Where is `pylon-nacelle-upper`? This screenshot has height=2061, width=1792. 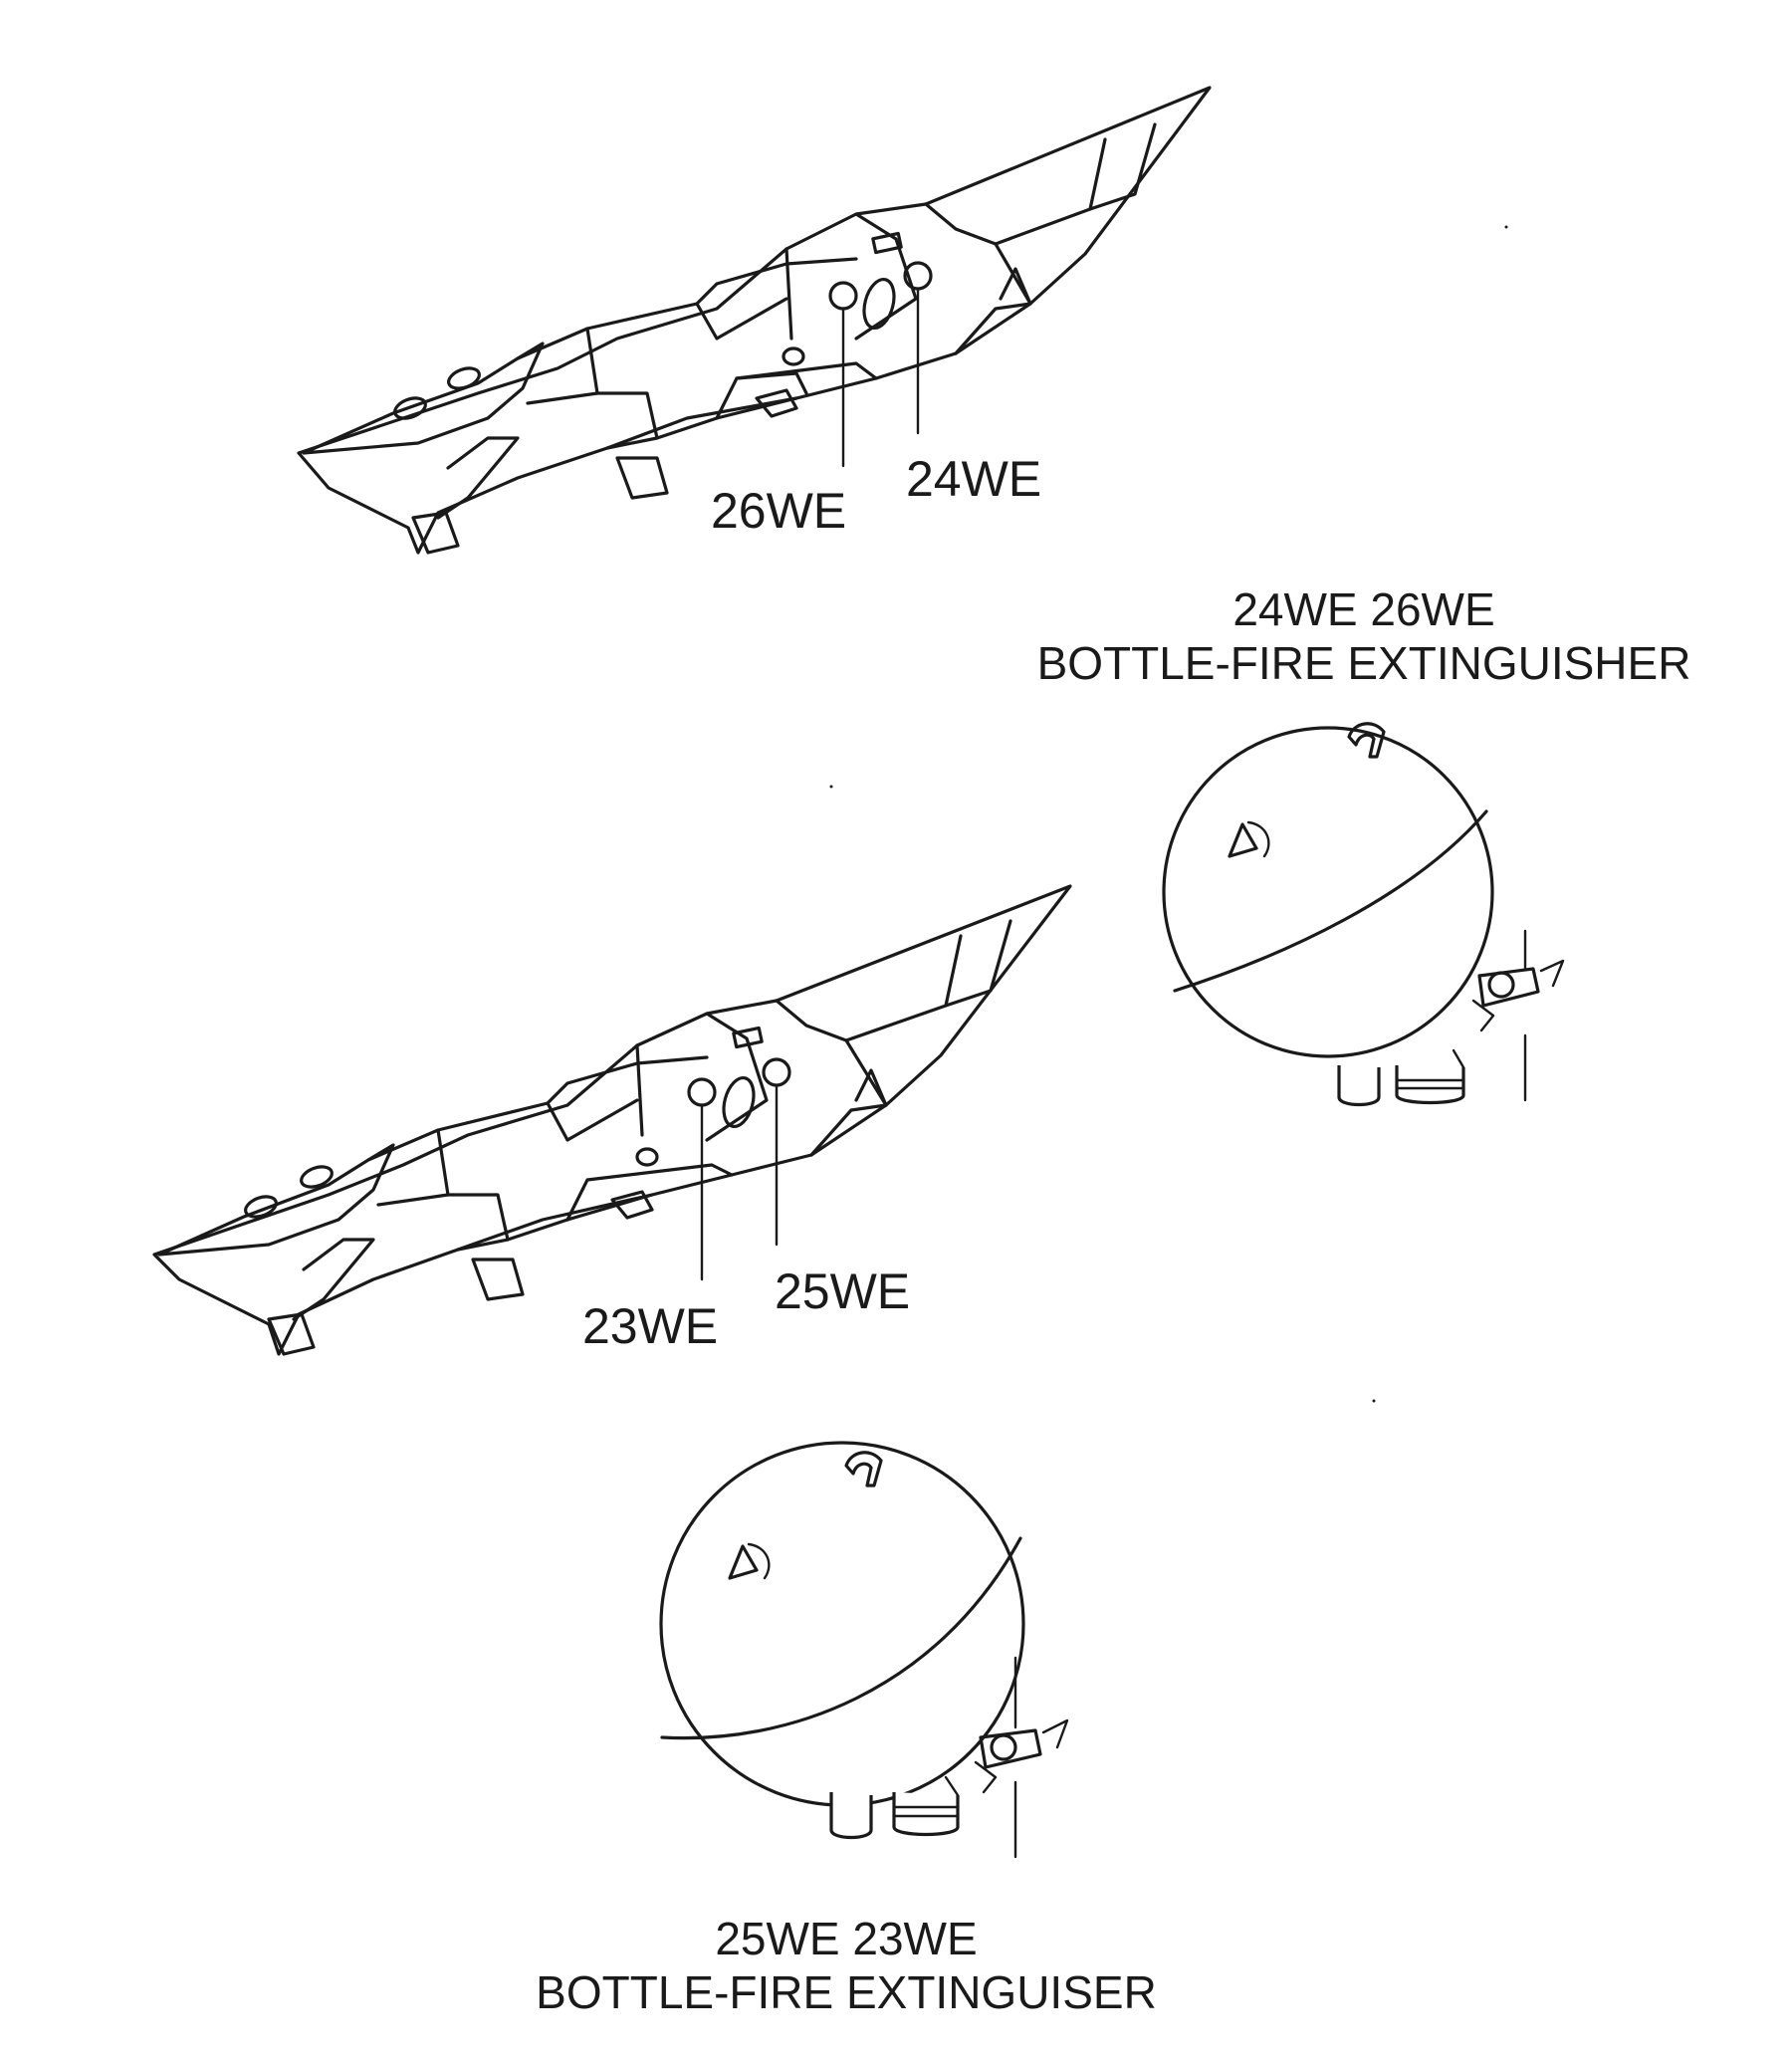 pylon-nacelle-upper is located at coordinates (755, 320).